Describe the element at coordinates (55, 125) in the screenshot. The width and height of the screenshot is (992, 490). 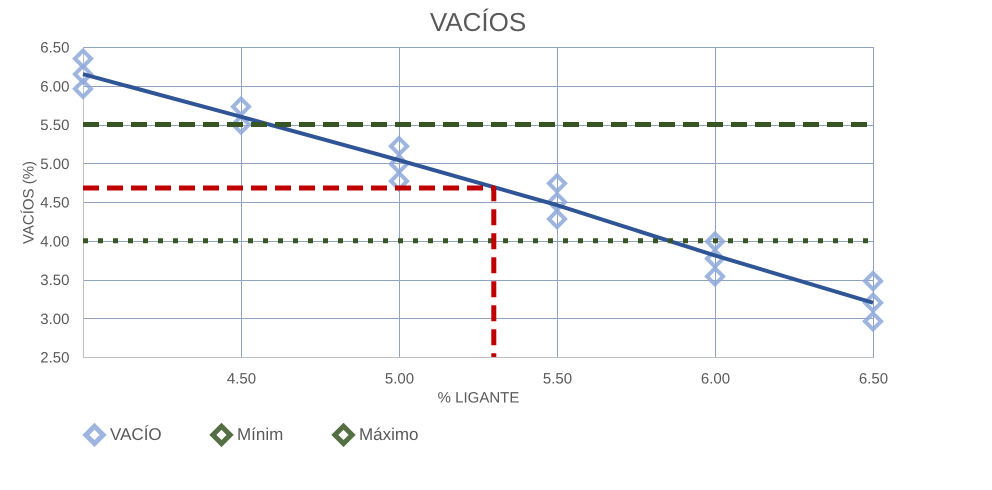
I see `y-tick-label: 5.50` at that location.